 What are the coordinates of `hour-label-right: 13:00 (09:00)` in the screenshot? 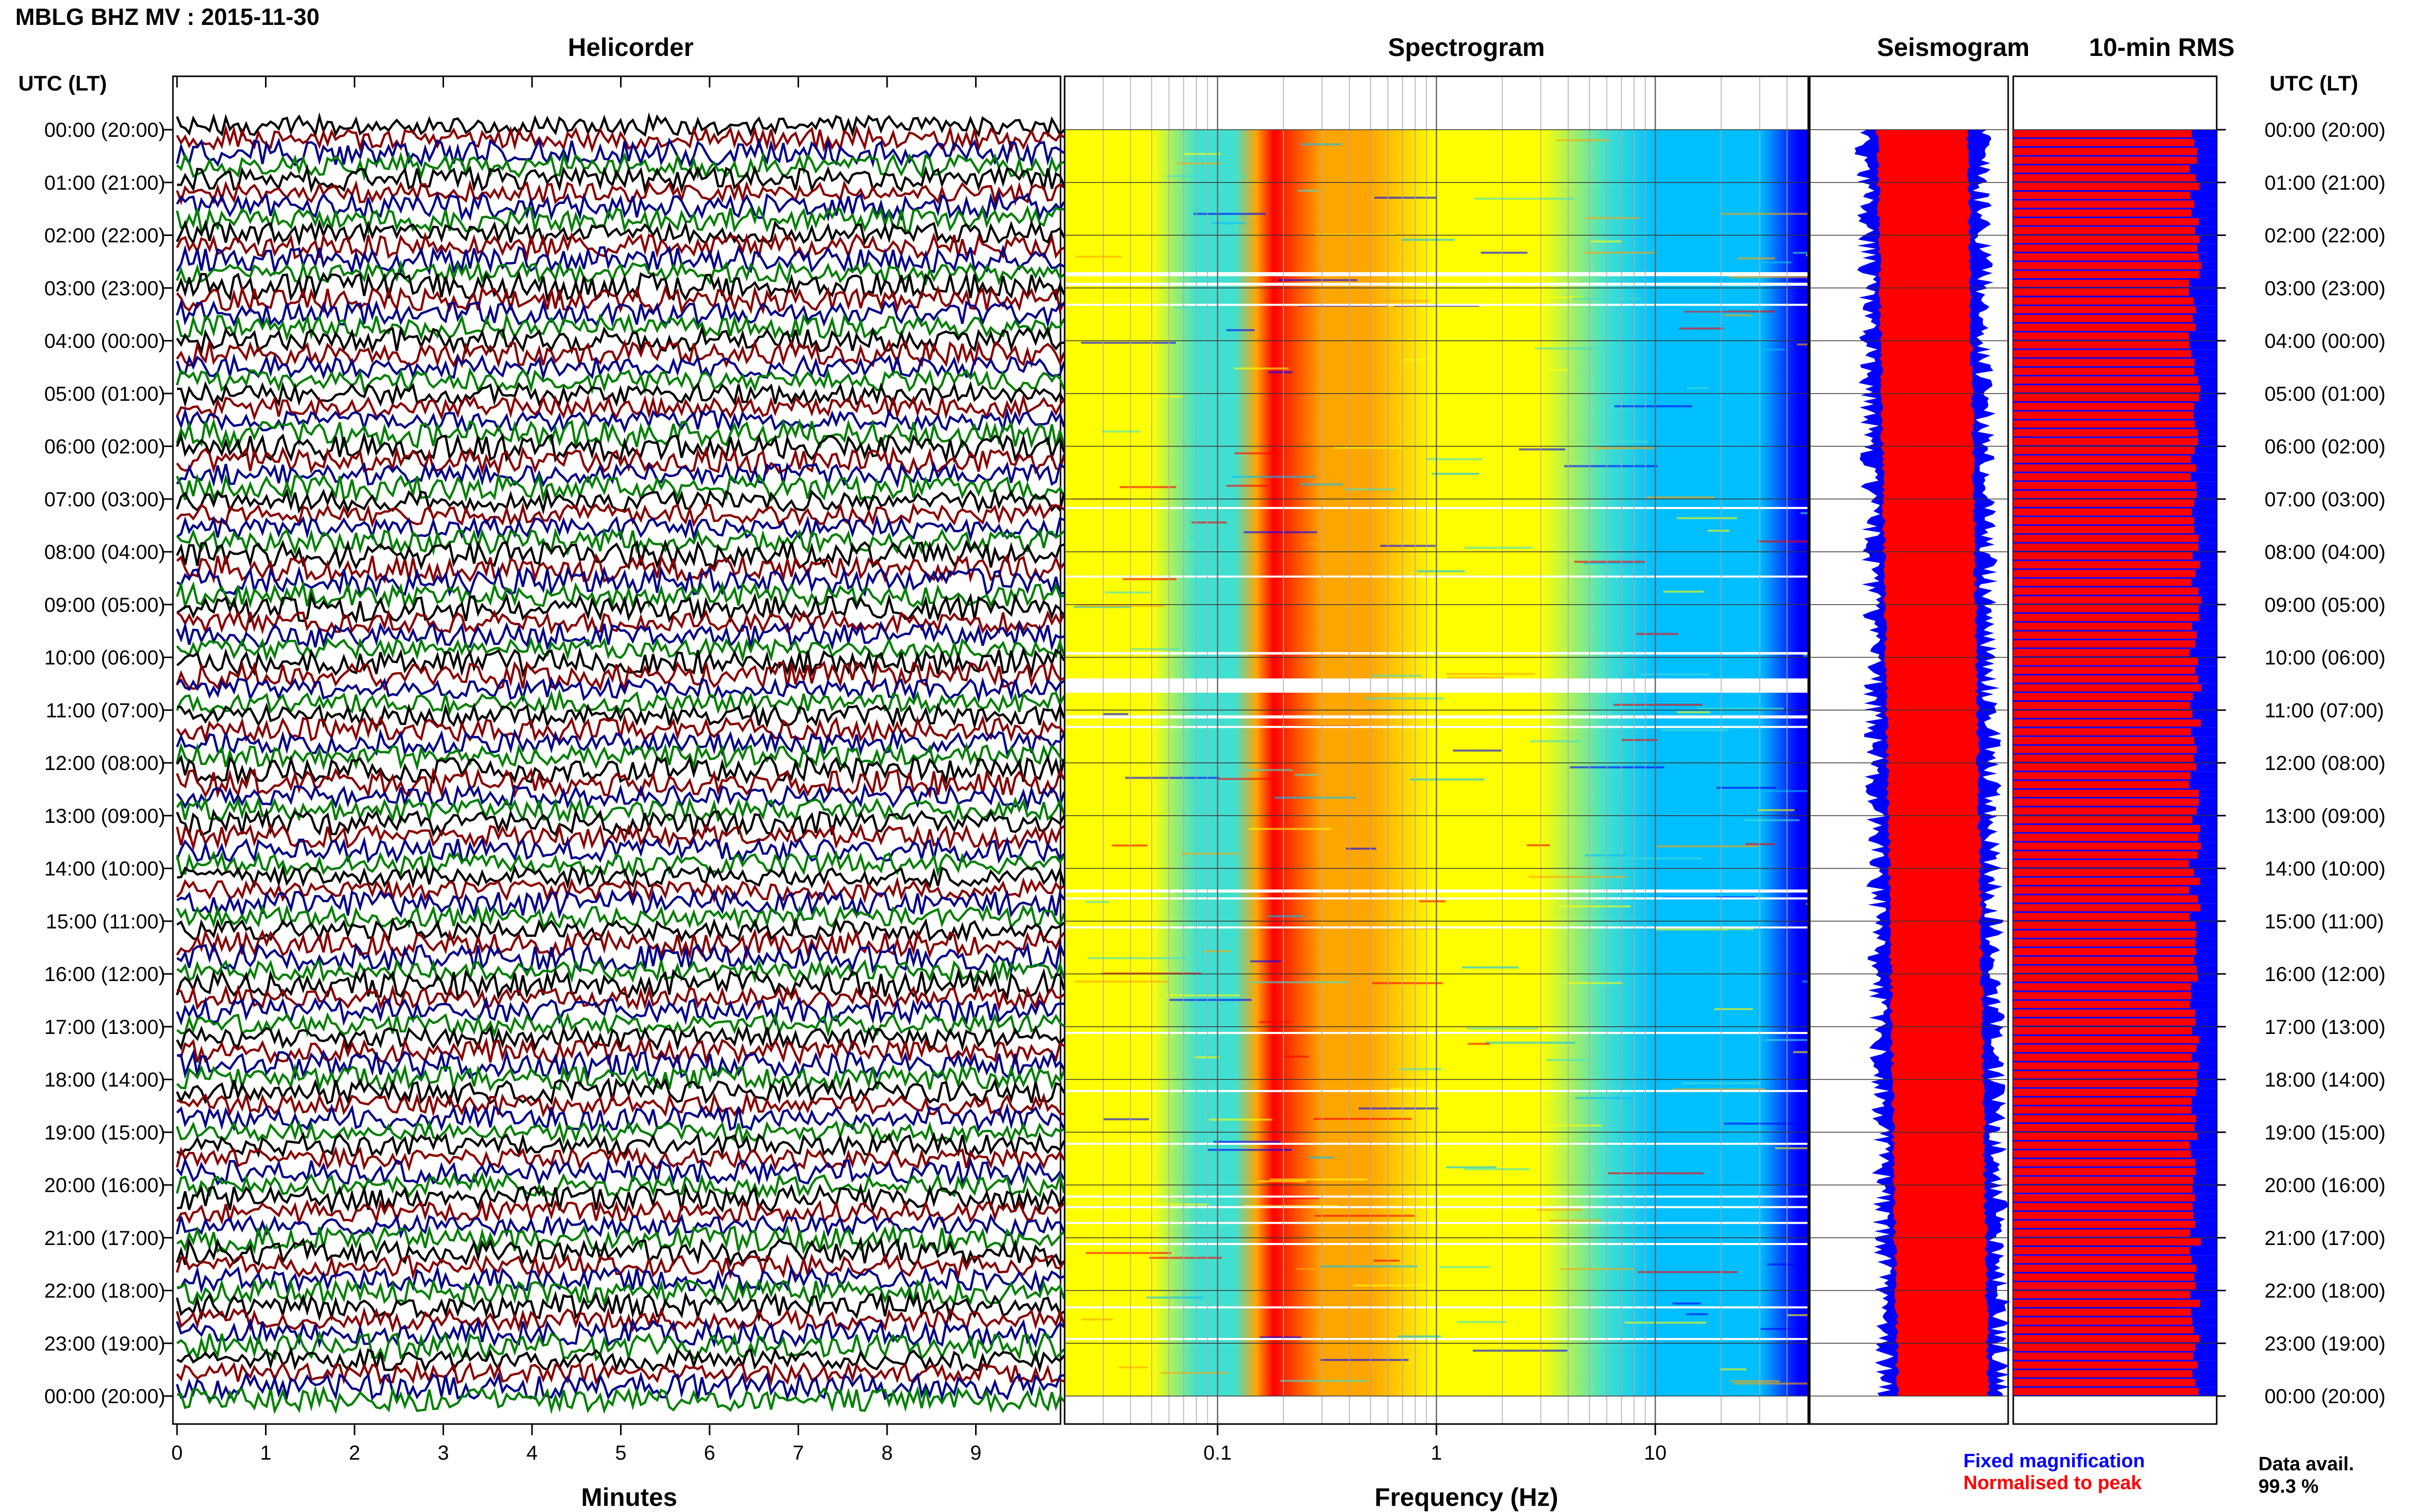 It's located at (2325, 816).